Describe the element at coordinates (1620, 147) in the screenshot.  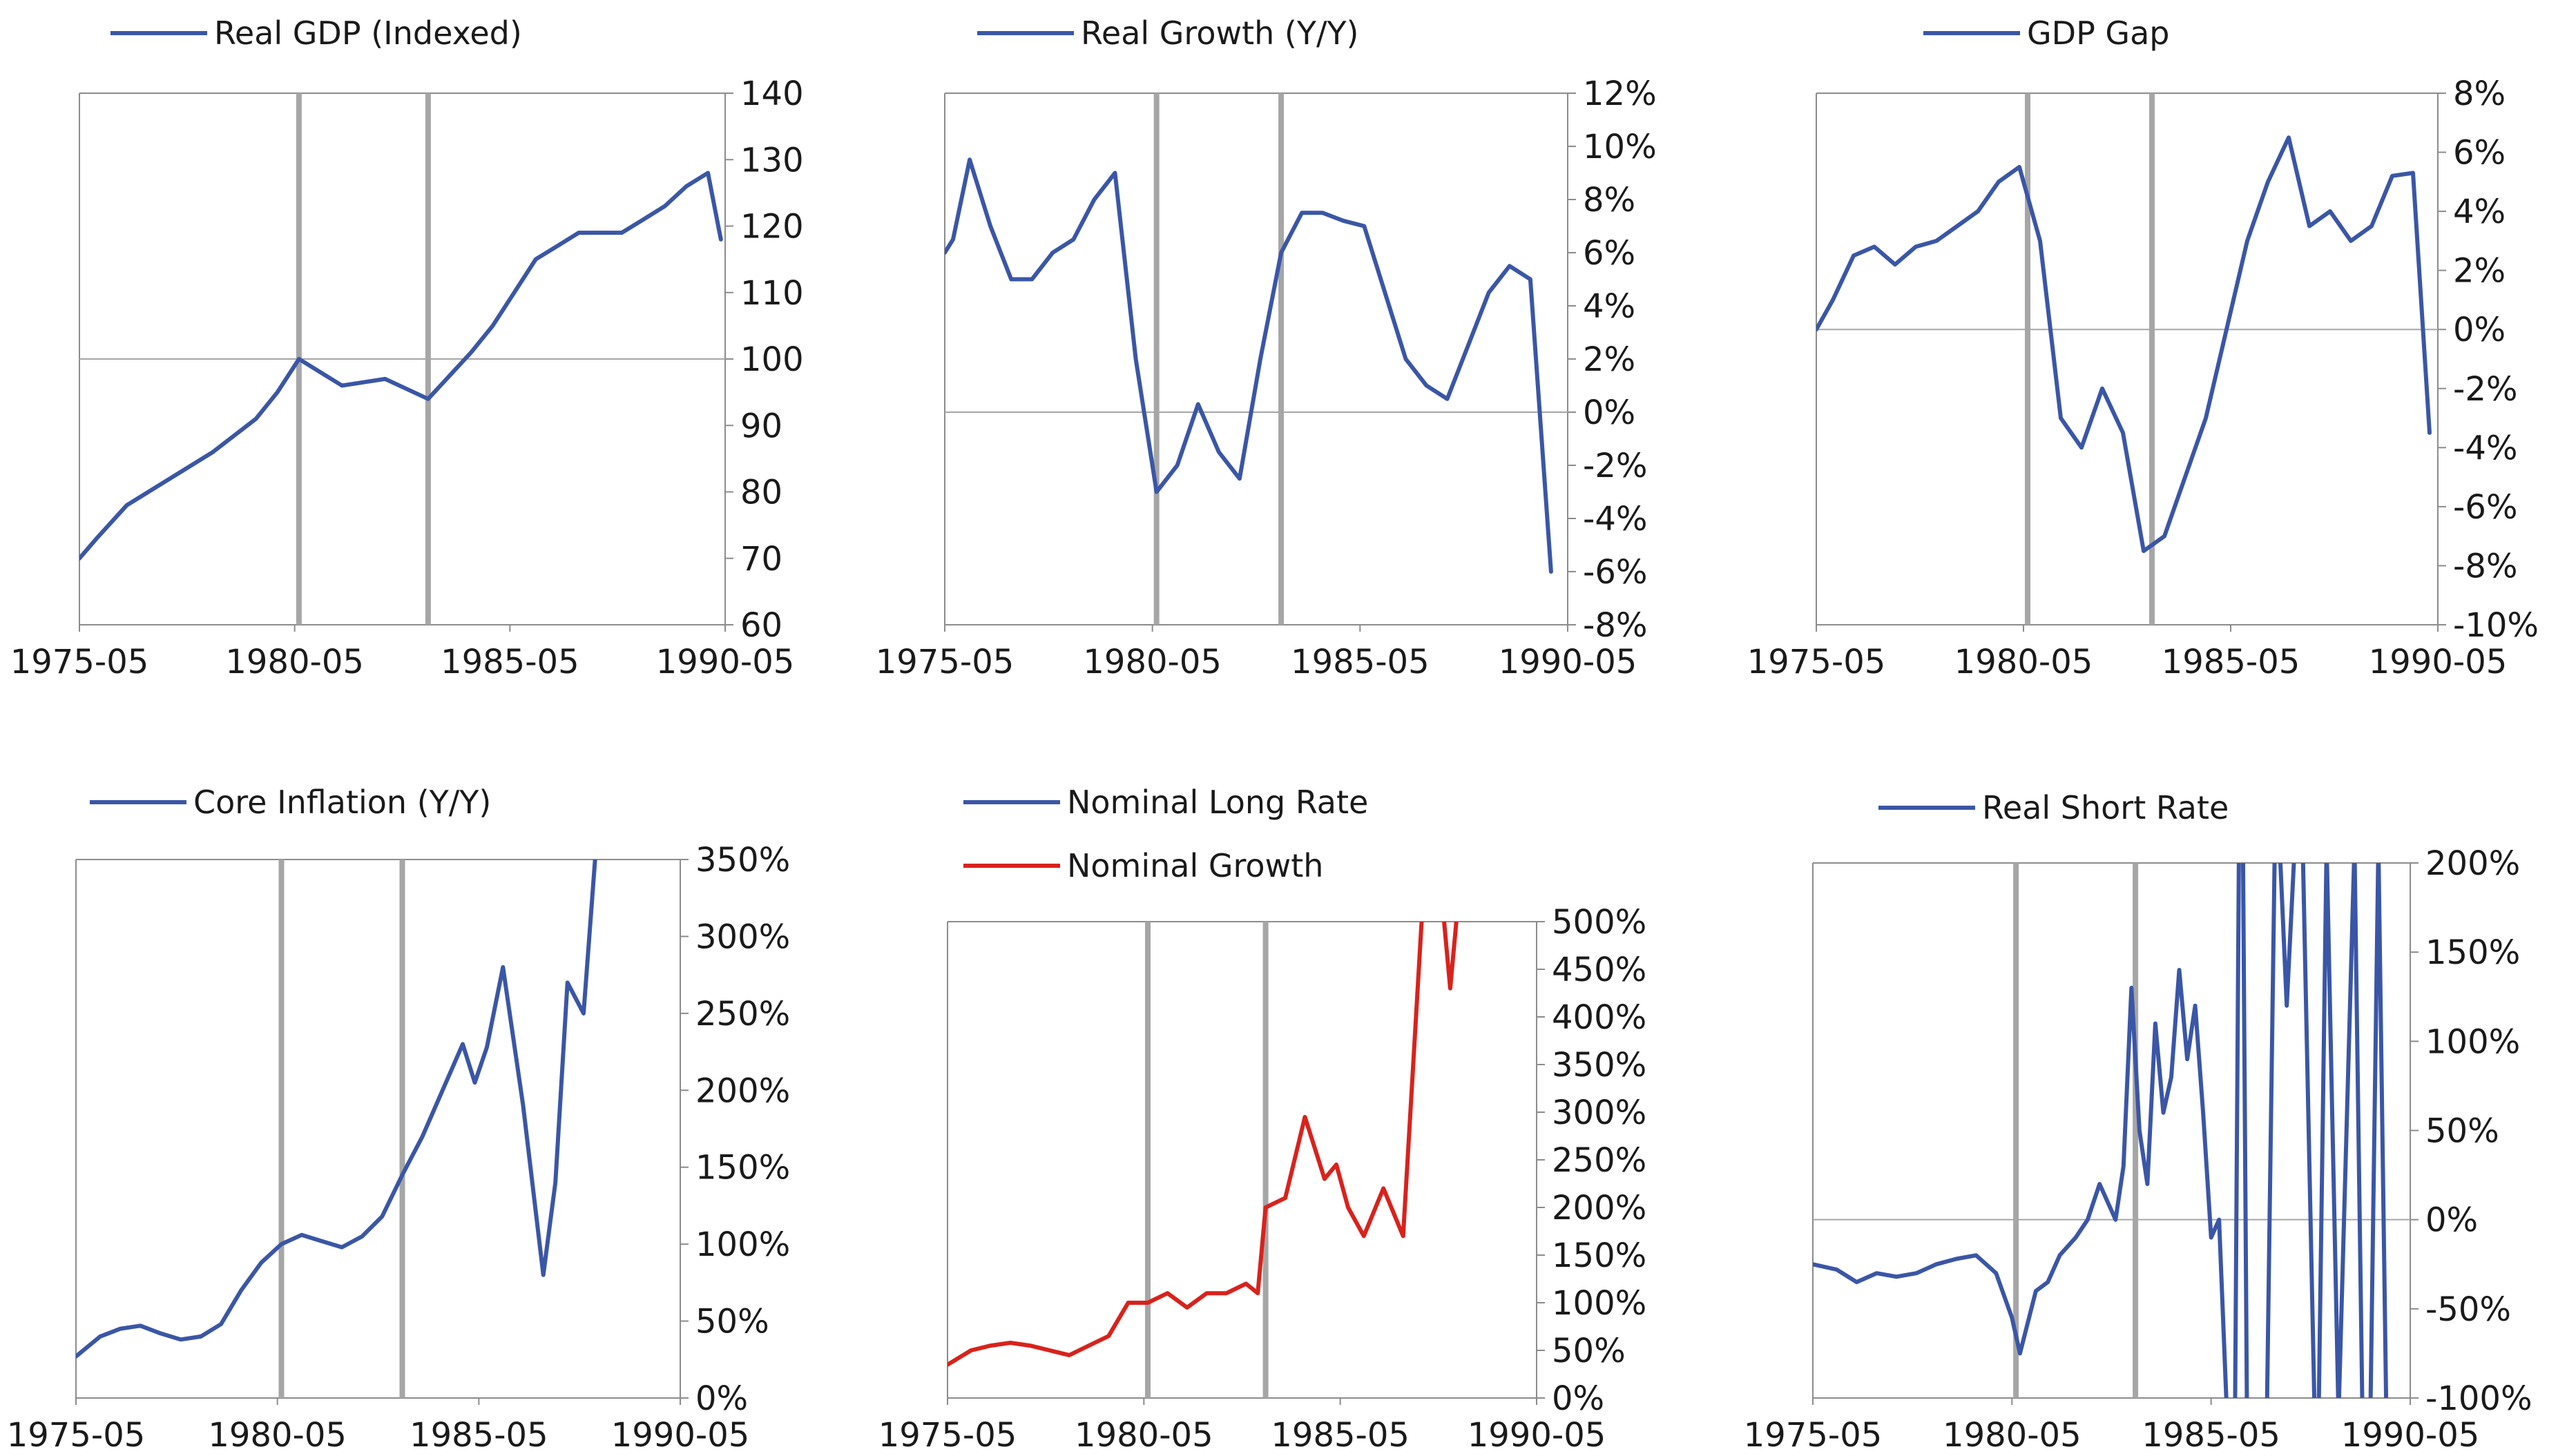
I see `y-tick-label: 10%` at that location.